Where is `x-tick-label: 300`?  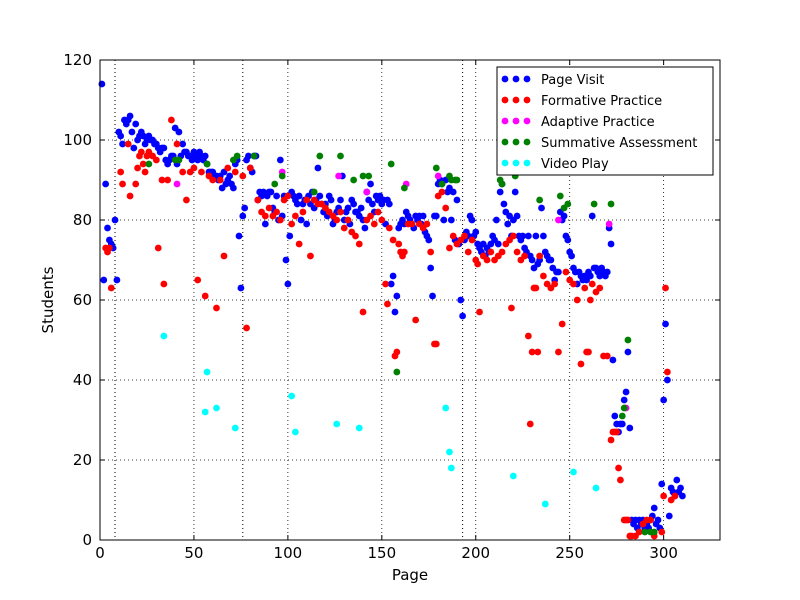 x-tick-label: 300 is located at coordinates (663, 553).